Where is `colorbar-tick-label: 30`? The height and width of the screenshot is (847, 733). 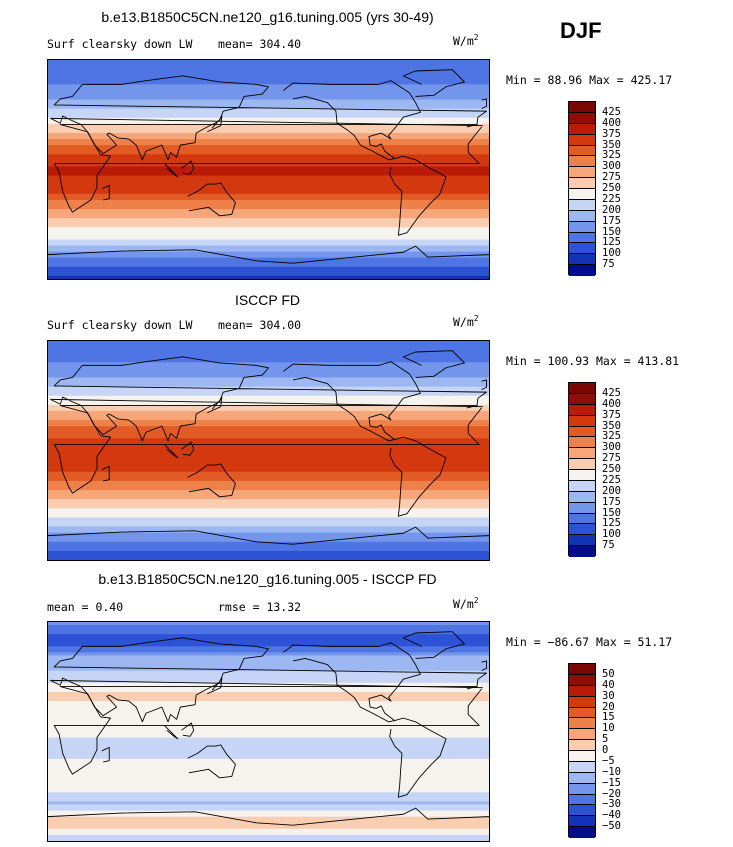
colorbar-tick-label: 30 is located at coordinates (608, 695).